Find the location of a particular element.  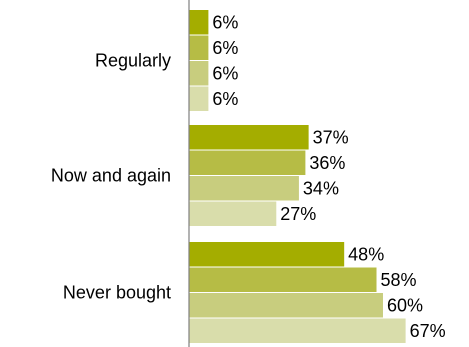

data-label: 60% is located at coordinates (405, 305).